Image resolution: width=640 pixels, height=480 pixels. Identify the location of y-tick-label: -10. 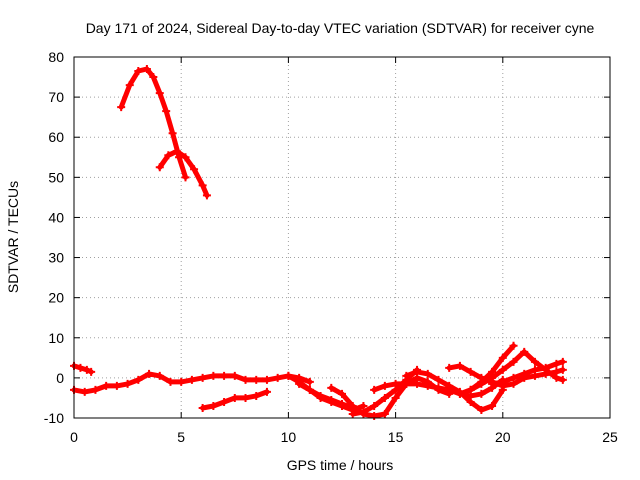
(54, 418).